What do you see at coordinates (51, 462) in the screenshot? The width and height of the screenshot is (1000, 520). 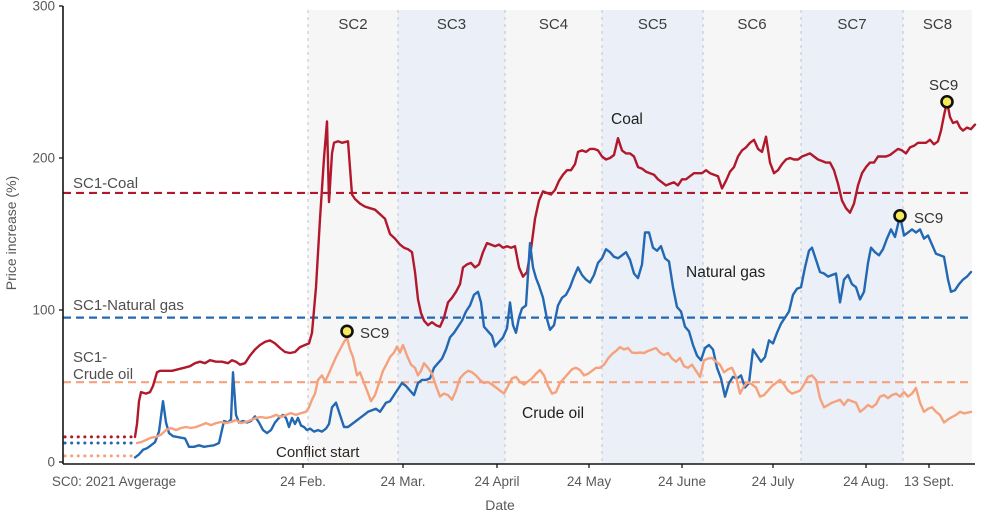 I see `y-tick-label: 0` at bounding box center [51, 462].